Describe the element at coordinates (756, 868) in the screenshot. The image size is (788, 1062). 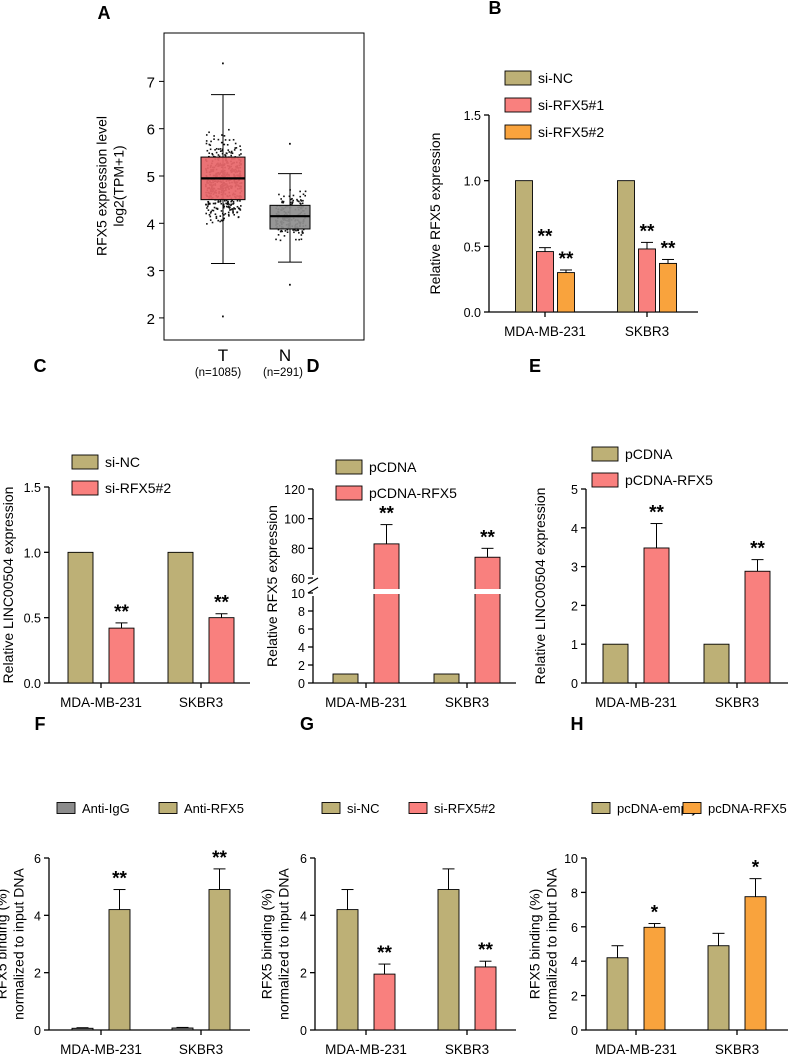
I see `significance-mark: *` at that location.